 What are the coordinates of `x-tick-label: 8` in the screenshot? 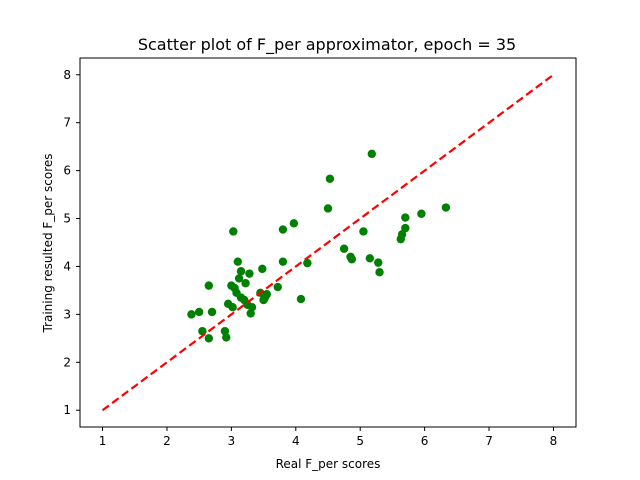 It's located at (554, 441).